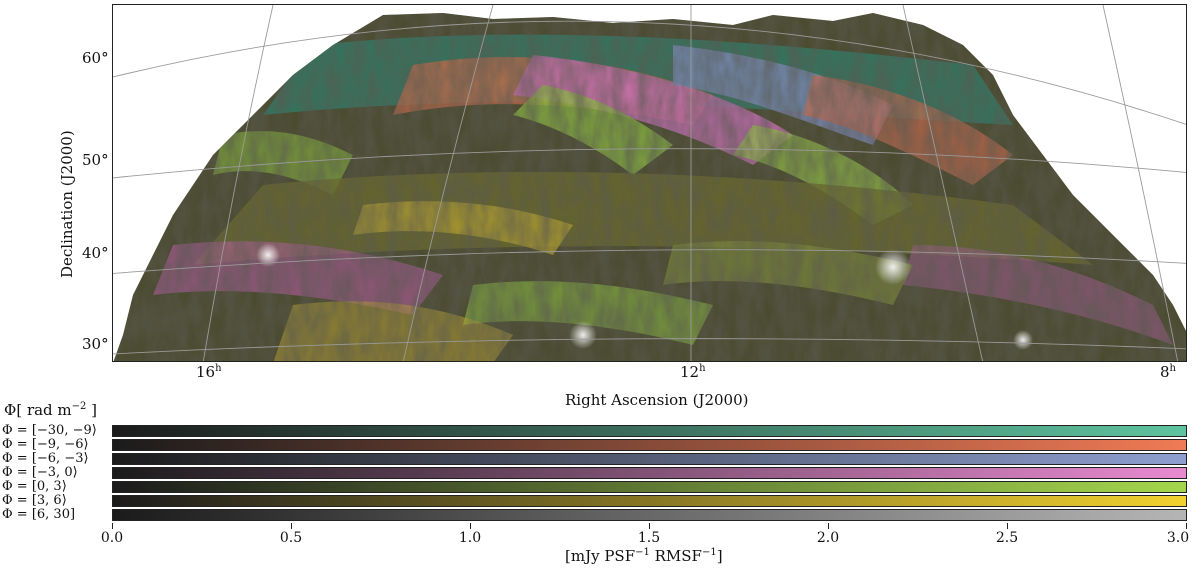 Image resolution: width=1200 pixels, height=575 pixels. What do you see at coordinates (95, 58) in the screenshot?
I see `dec-tick: 60°` at bounding box center [95, 58].